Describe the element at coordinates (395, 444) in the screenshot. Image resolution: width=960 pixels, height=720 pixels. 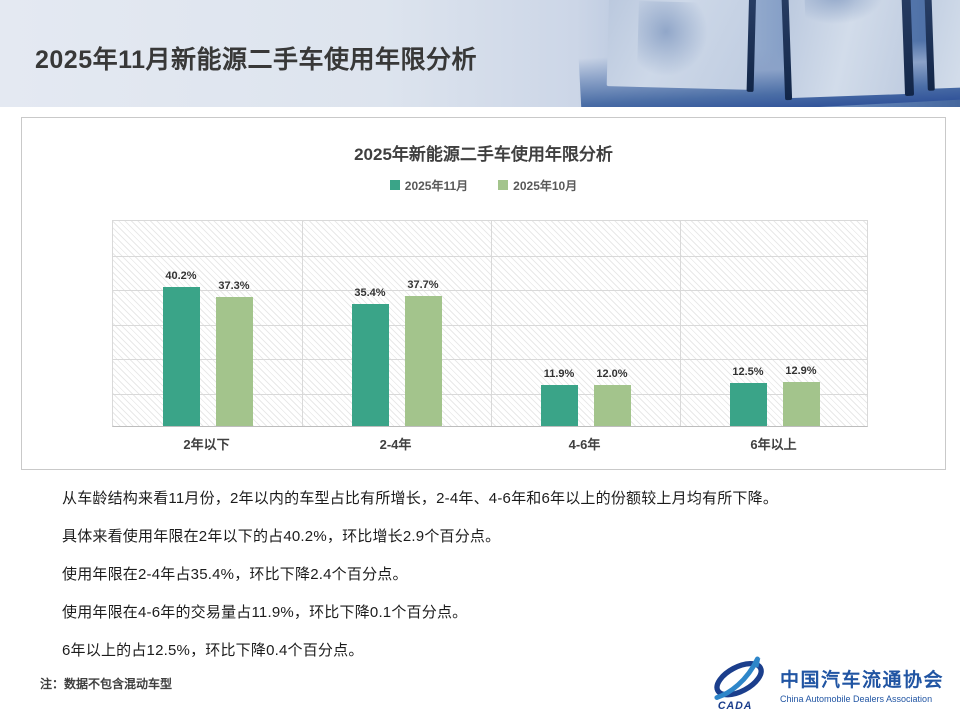
I see `x-axis-label-1: 2-4年` at that location.